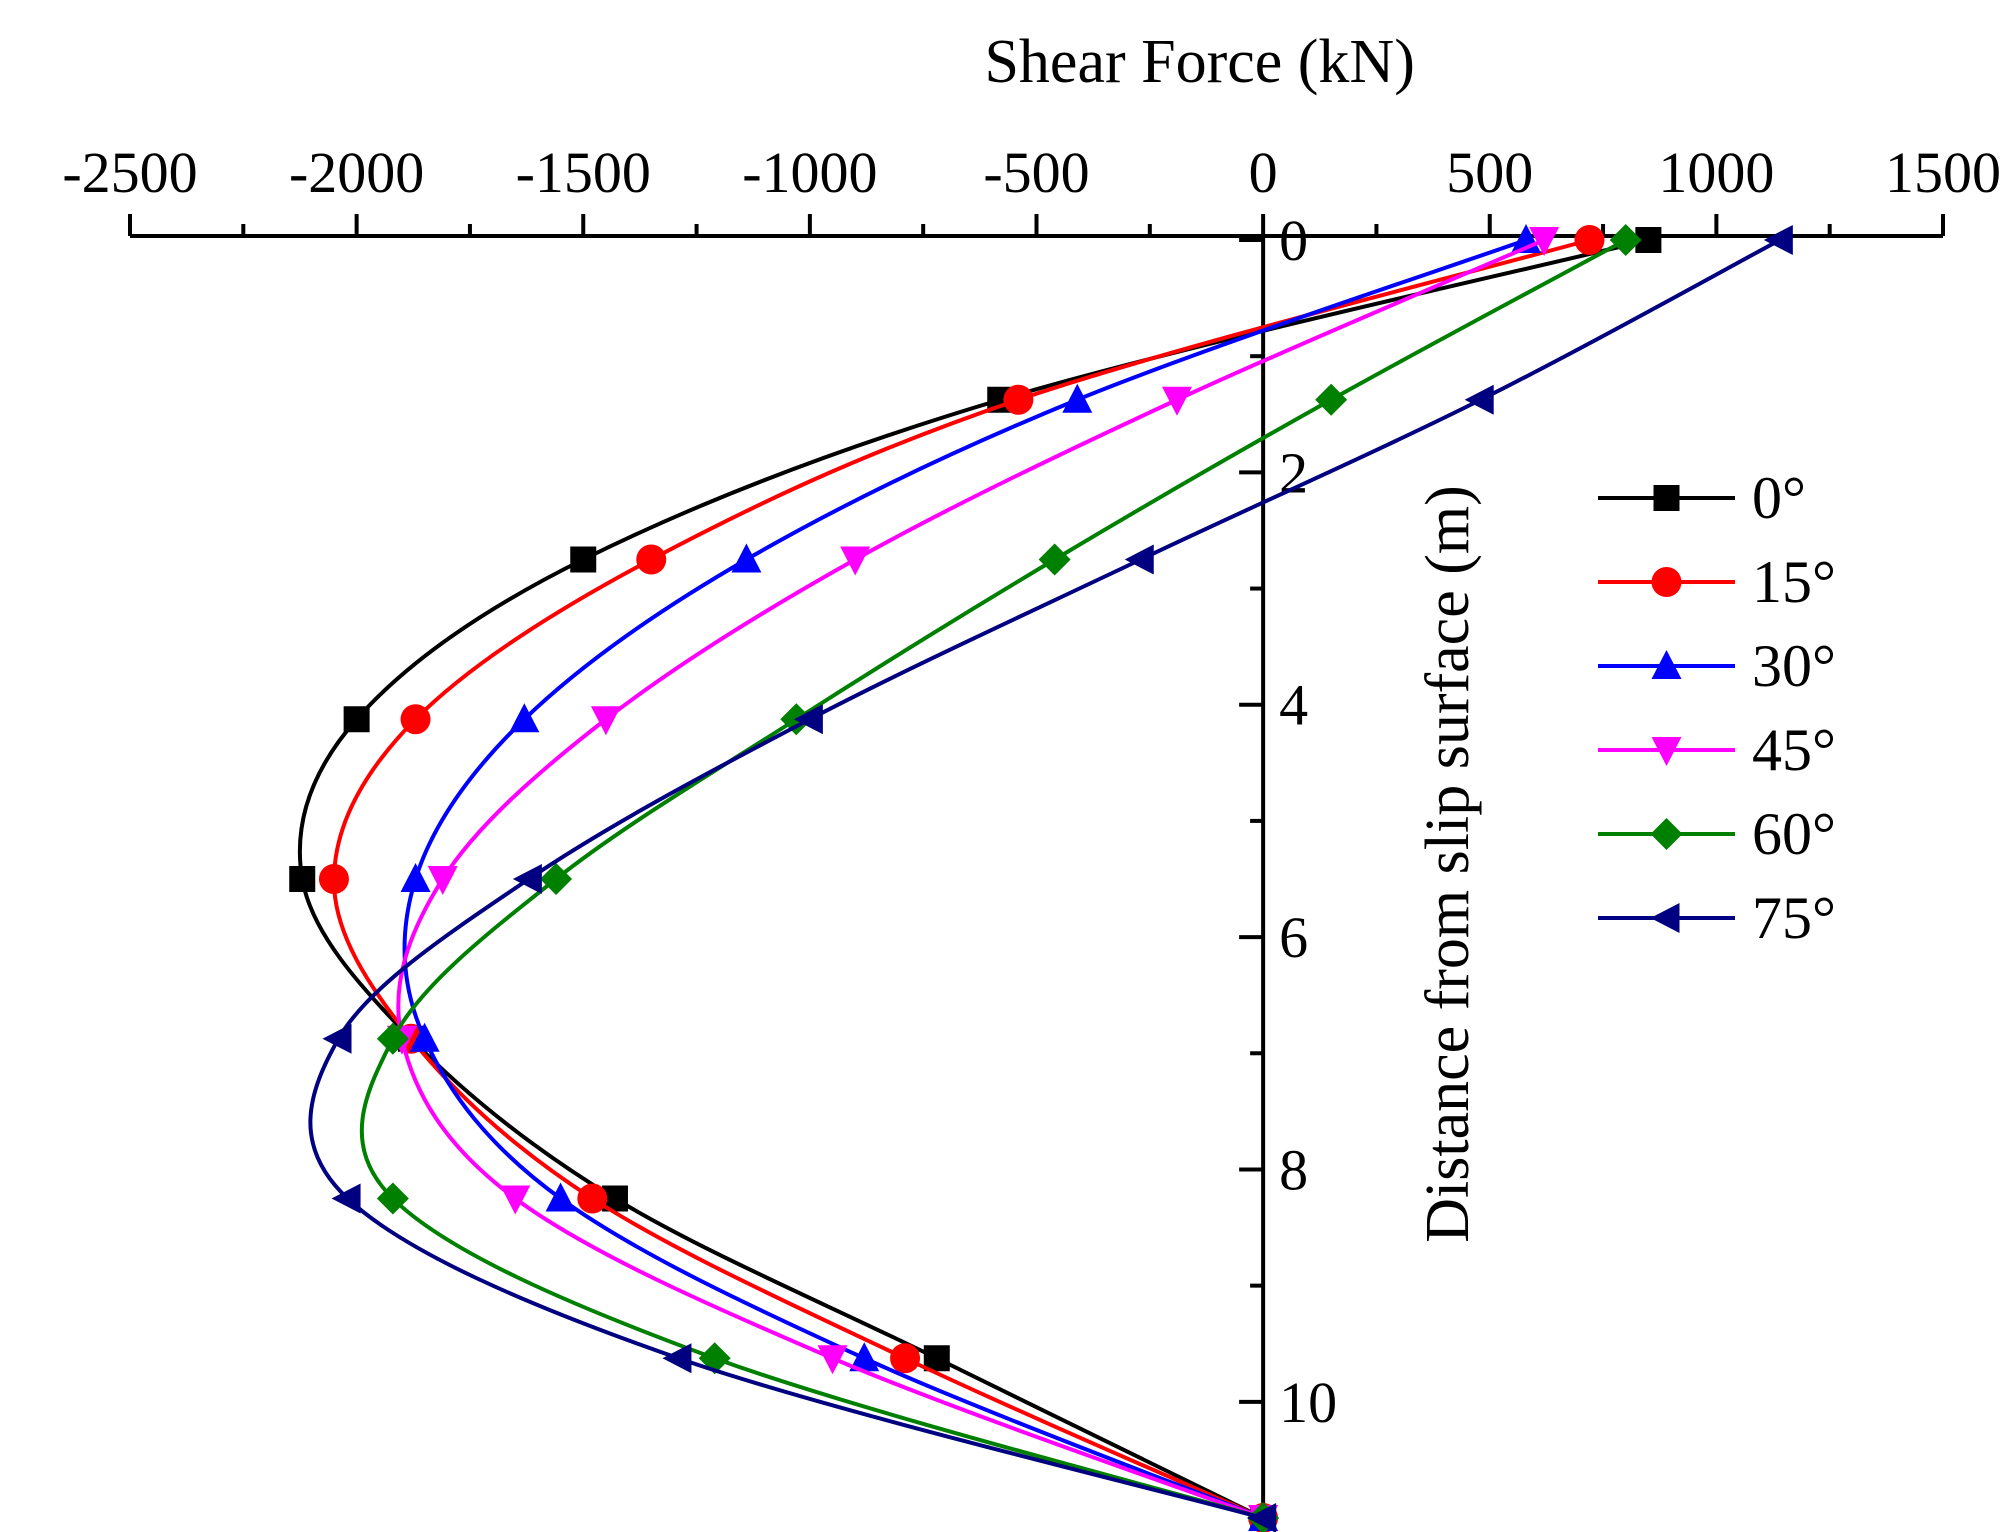 The height and width of the screenshot is (1532, 2016). I want to click on legend-label: 75°, so click(1794, 918).